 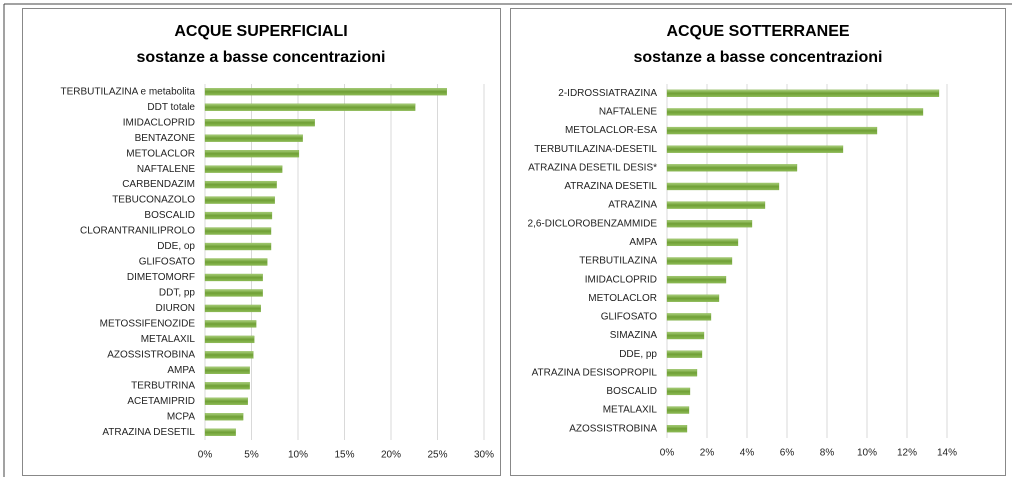 What do you see at coordinates (161, 277) in the screenshot?
I see `y-tick-label: DIMETOMORF` at bounding box center [161, 277].